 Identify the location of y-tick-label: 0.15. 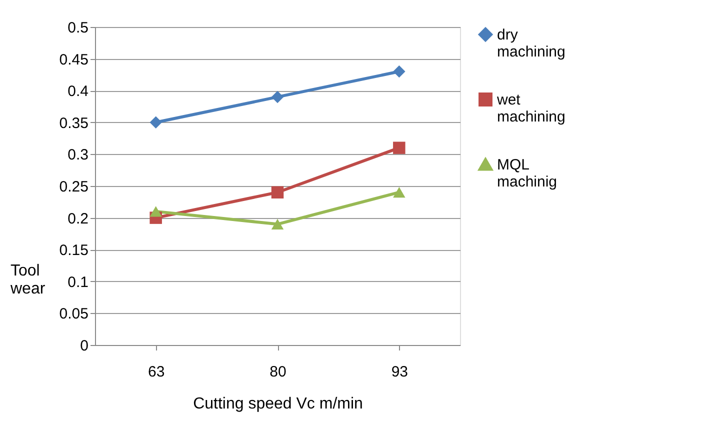
(73, 251).